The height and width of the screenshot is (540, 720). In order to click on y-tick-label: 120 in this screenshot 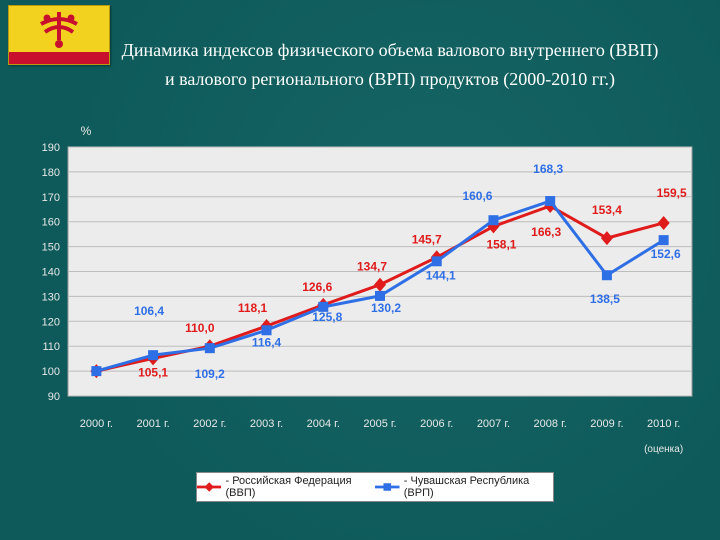, I will do `click(51, 322)`.